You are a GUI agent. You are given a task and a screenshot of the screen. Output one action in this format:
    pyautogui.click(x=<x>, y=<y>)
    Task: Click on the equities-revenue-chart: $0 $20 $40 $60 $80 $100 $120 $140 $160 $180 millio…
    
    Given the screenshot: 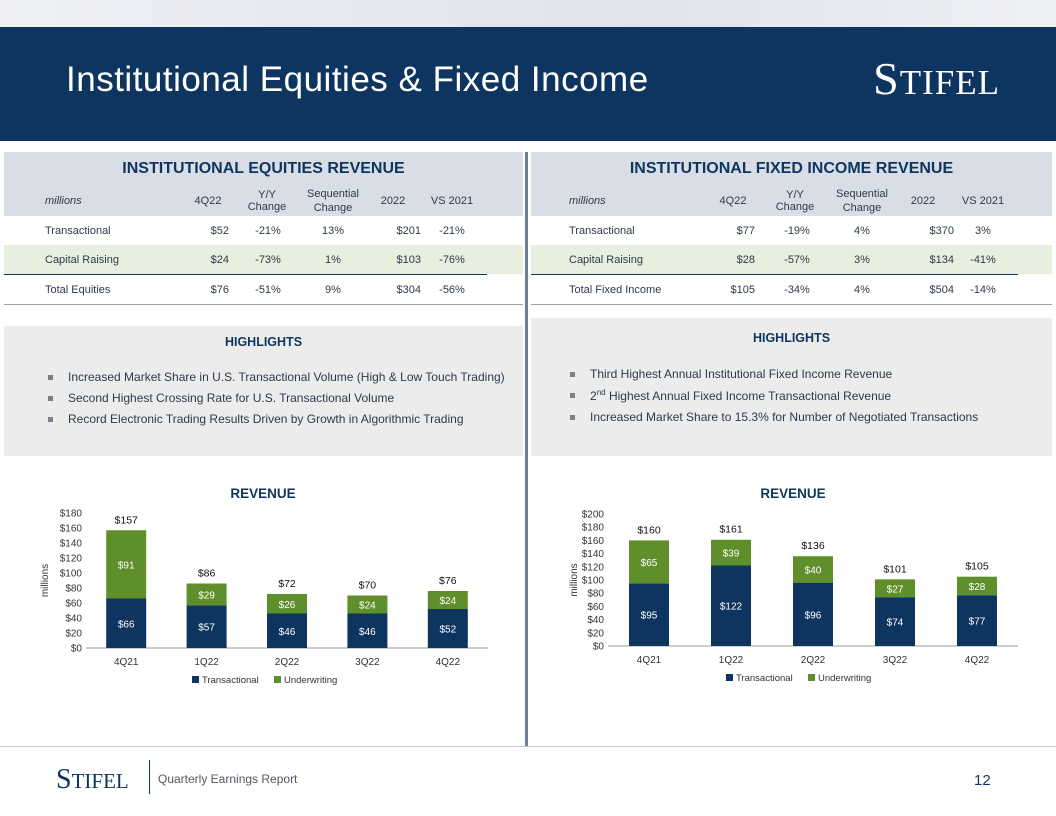 What is the action you would take?
    pyautogui.click(x=264, y=597)
    